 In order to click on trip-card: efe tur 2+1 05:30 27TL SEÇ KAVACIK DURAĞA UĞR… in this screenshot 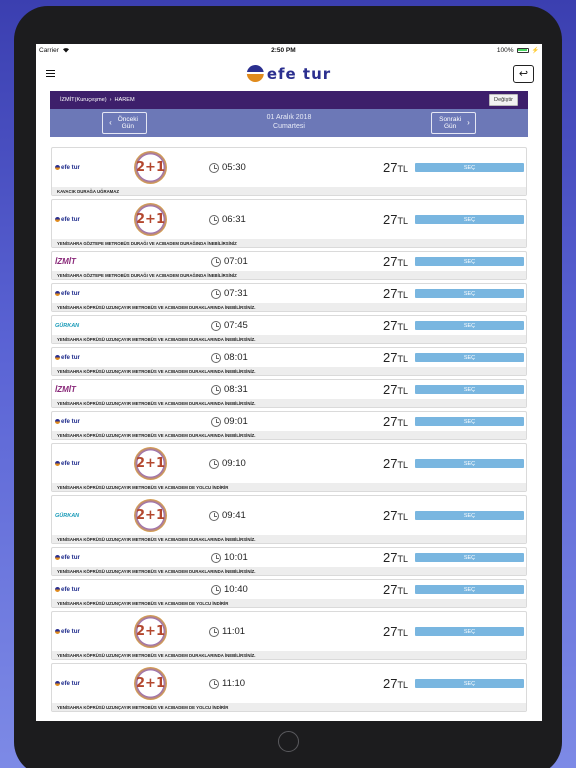, I will do `click(289, 171)`.